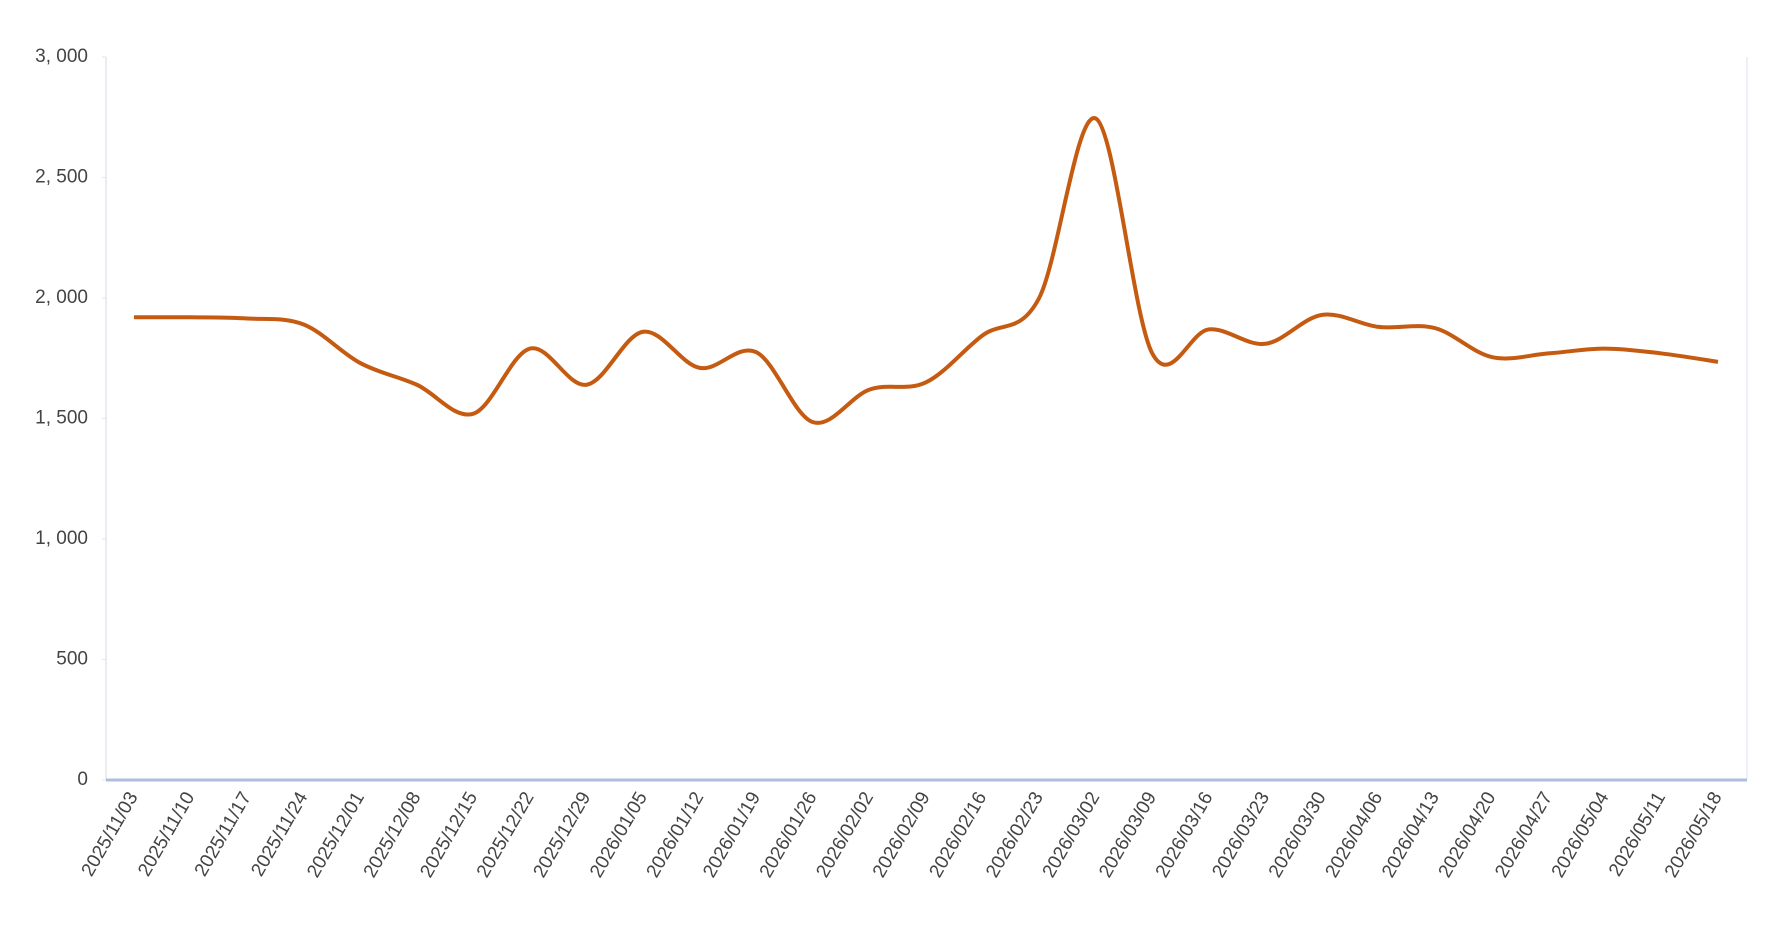  What do you see at coordinates (1128, 835) in the screenshot?
I see `x-tick-label: 2026/03/09` at bounding box center [1128, 835].